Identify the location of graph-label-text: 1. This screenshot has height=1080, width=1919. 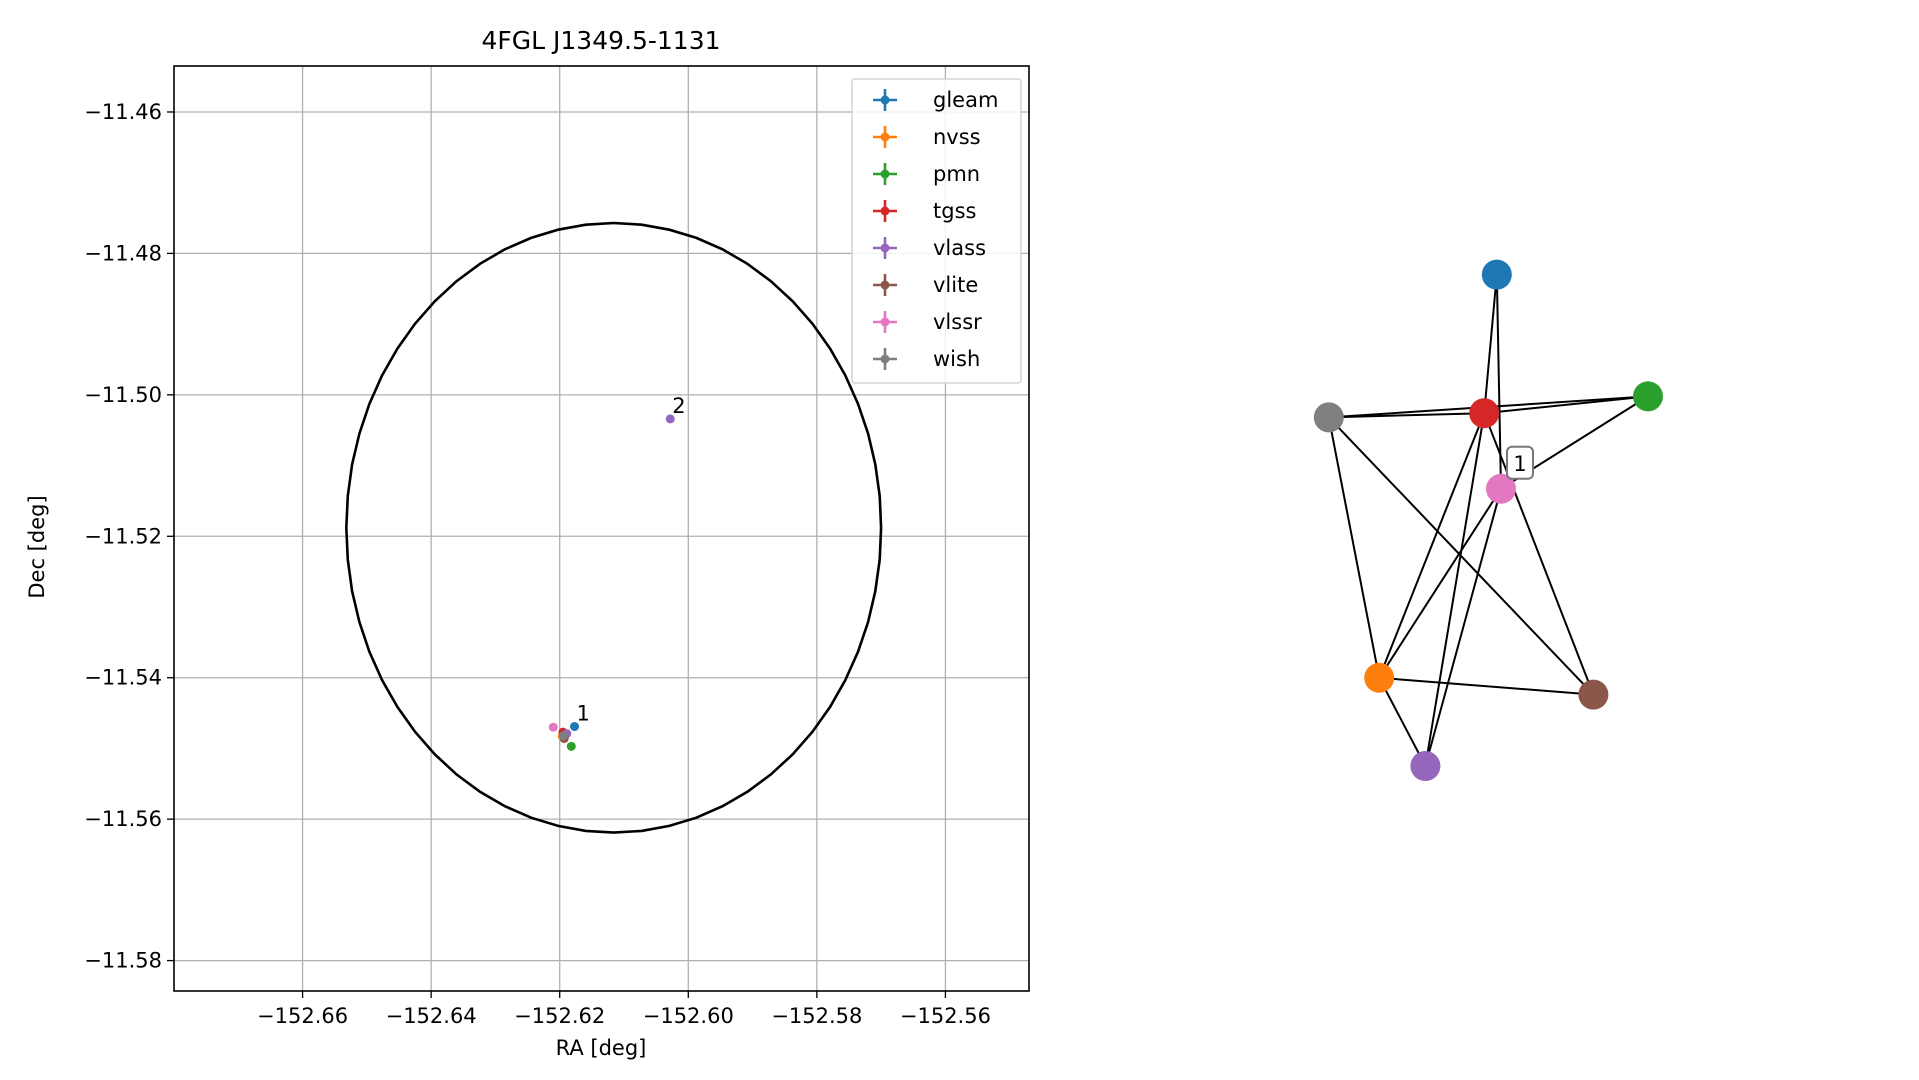
(1519, 464).